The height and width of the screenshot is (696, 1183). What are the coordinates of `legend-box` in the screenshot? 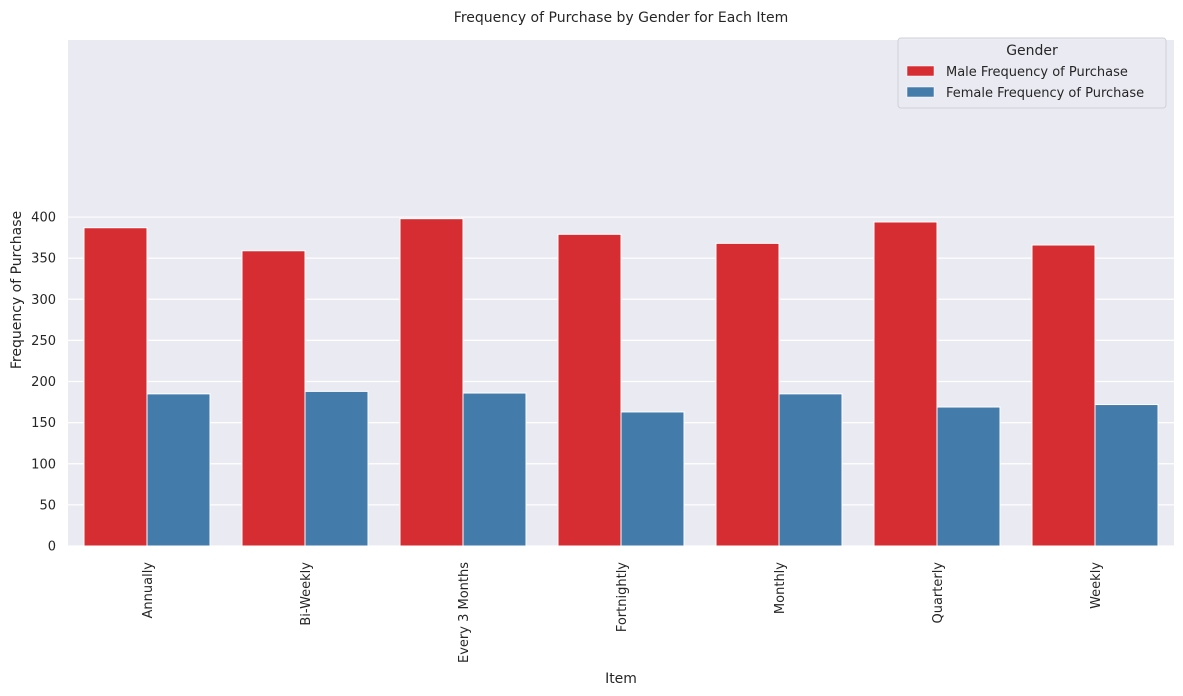 It's located at (1032, 73).